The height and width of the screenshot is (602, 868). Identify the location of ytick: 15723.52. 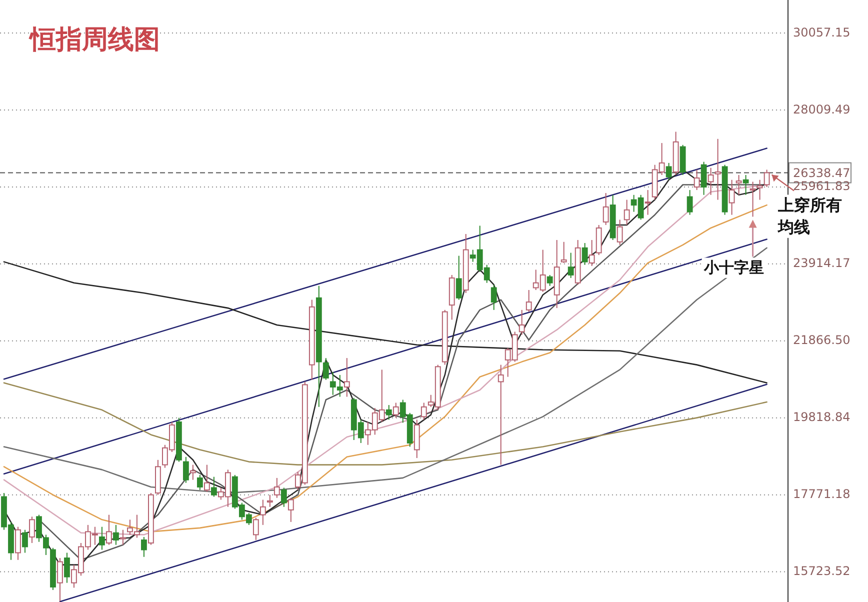
(821, 571).